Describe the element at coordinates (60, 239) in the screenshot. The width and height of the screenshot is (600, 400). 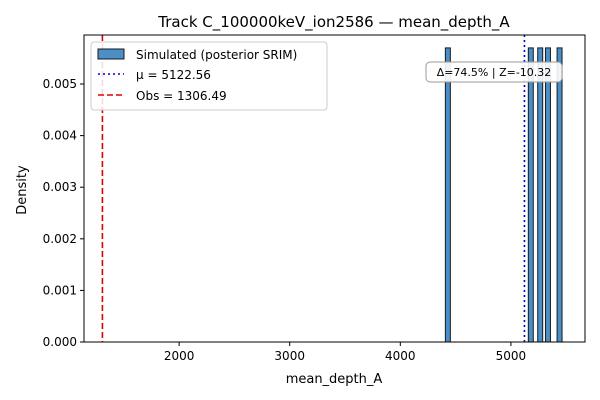
I see `y-tick-label: 0.002` at that location.